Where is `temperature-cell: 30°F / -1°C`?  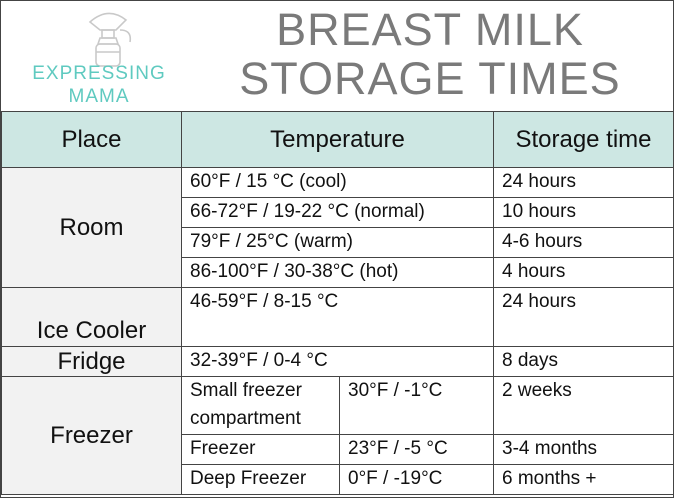 temperature-cell: 30°F / -1°C is located at coordinates (416, 405).